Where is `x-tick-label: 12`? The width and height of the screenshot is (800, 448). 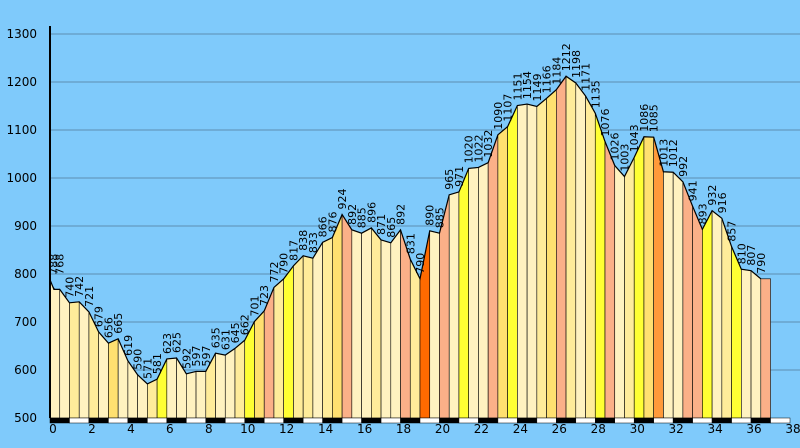 x-tick-label: 12 is located at coordinates (286, 429).